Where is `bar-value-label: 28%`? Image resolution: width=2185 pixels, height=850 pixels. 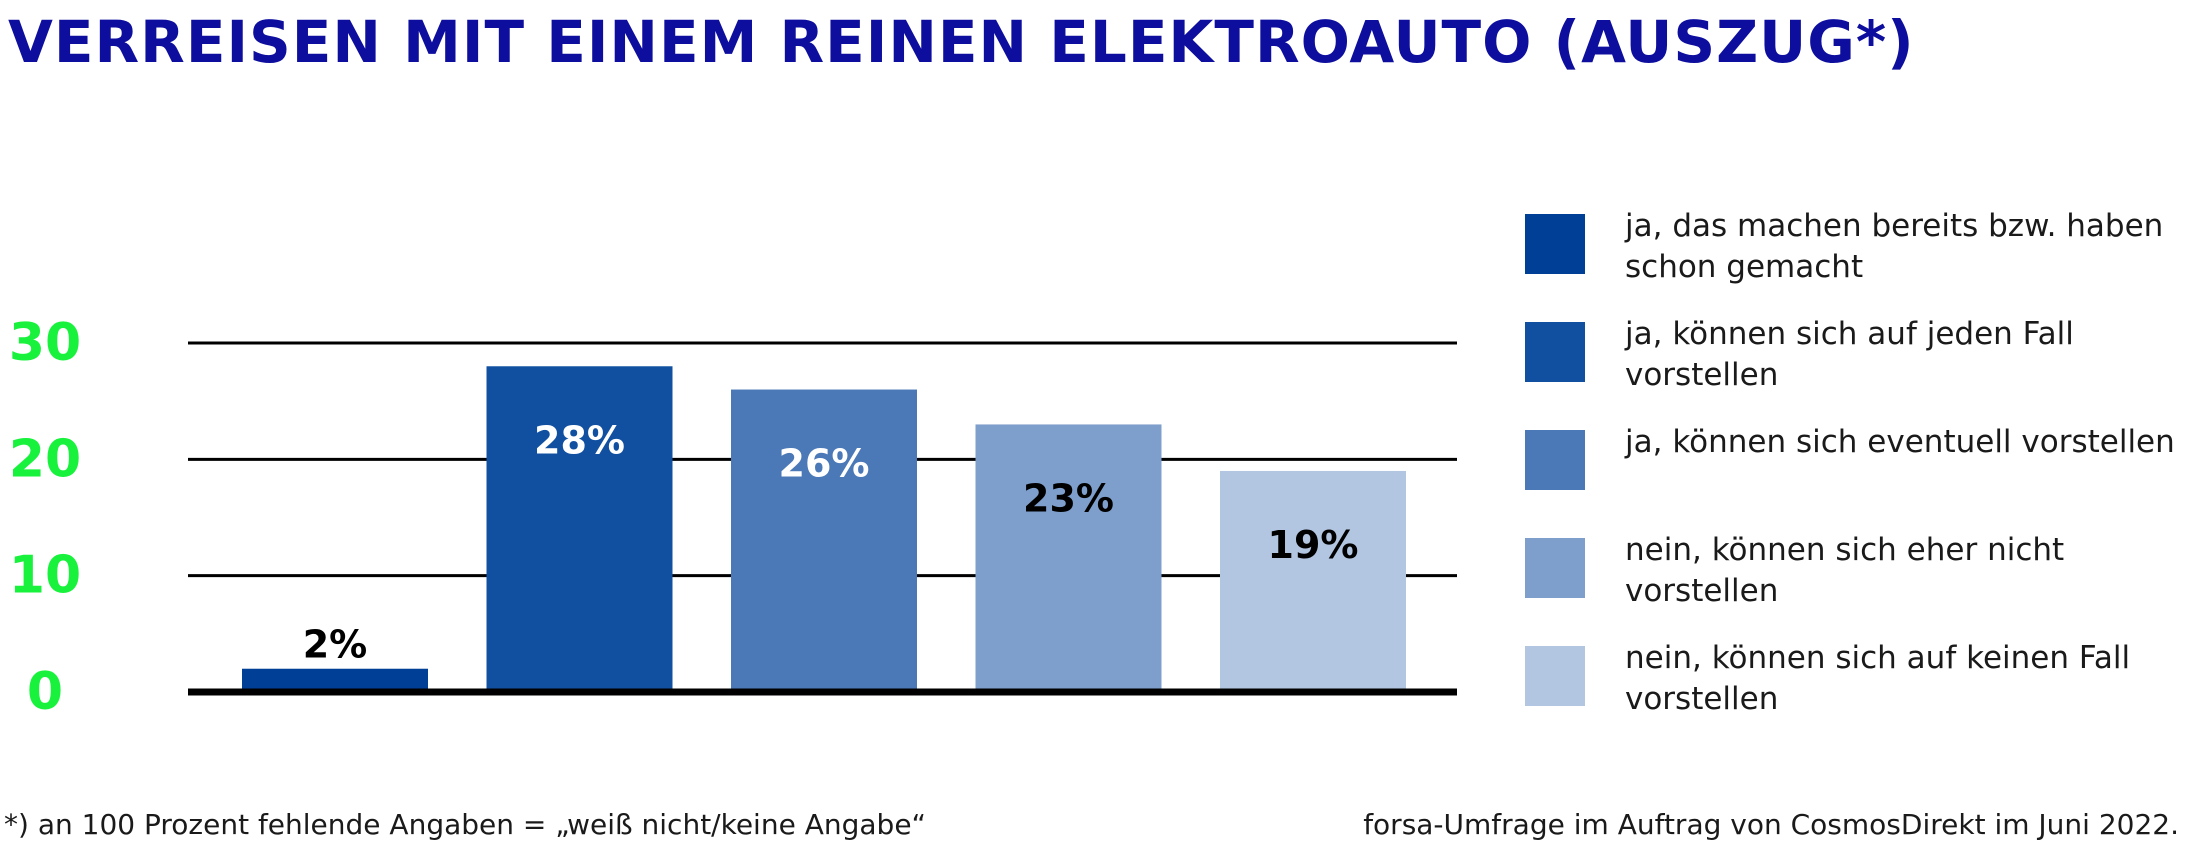
bar-value-label: 28% is located at coordinates (579, 440).